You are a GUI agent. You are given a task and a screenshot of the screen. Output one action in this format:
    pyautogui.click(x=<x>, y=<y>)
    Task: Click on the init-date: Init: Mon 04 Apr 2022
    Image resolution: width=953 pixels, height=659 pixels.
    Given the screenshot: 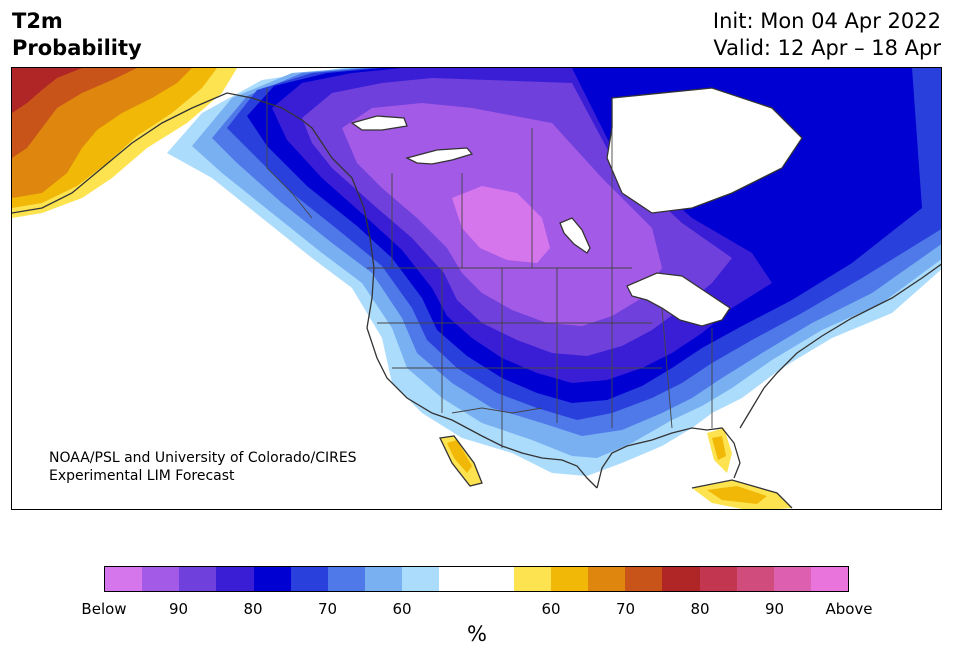 What is the action you would take?
    pyautogui.click(x=826, y=21)
    